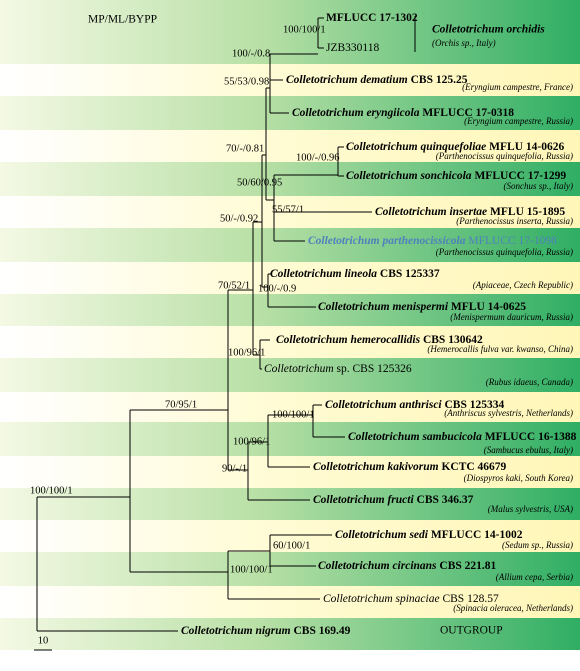 This screenshot has width=580, height=671. I want to click on strain: CBS 128.57, so click(470, 599).